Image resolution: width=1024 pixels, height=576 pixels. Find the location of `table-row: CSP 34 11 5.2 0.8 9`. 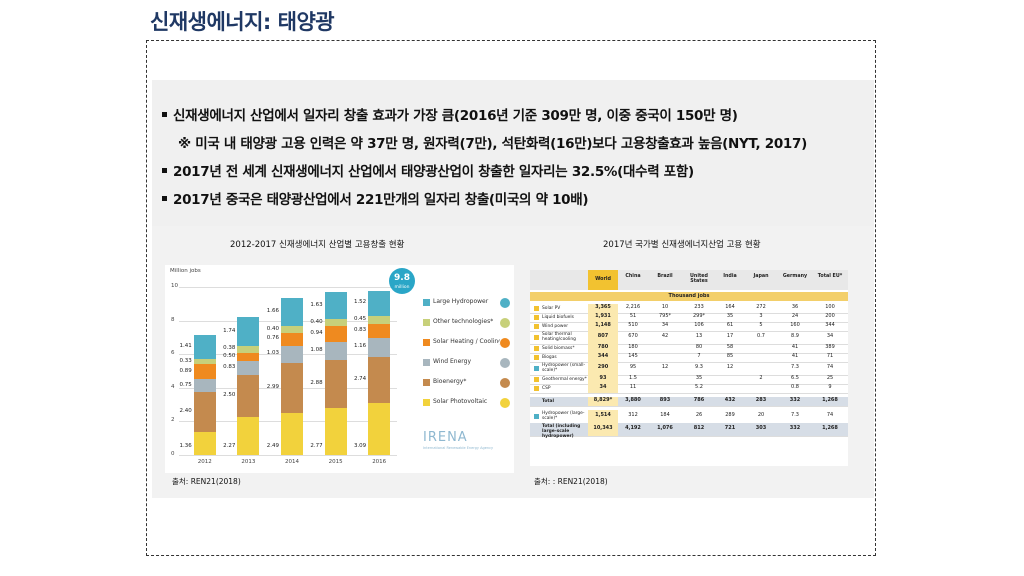

table-row: CSP 34 11 5.2 0.8 9 is located at coordinates (689, 389).